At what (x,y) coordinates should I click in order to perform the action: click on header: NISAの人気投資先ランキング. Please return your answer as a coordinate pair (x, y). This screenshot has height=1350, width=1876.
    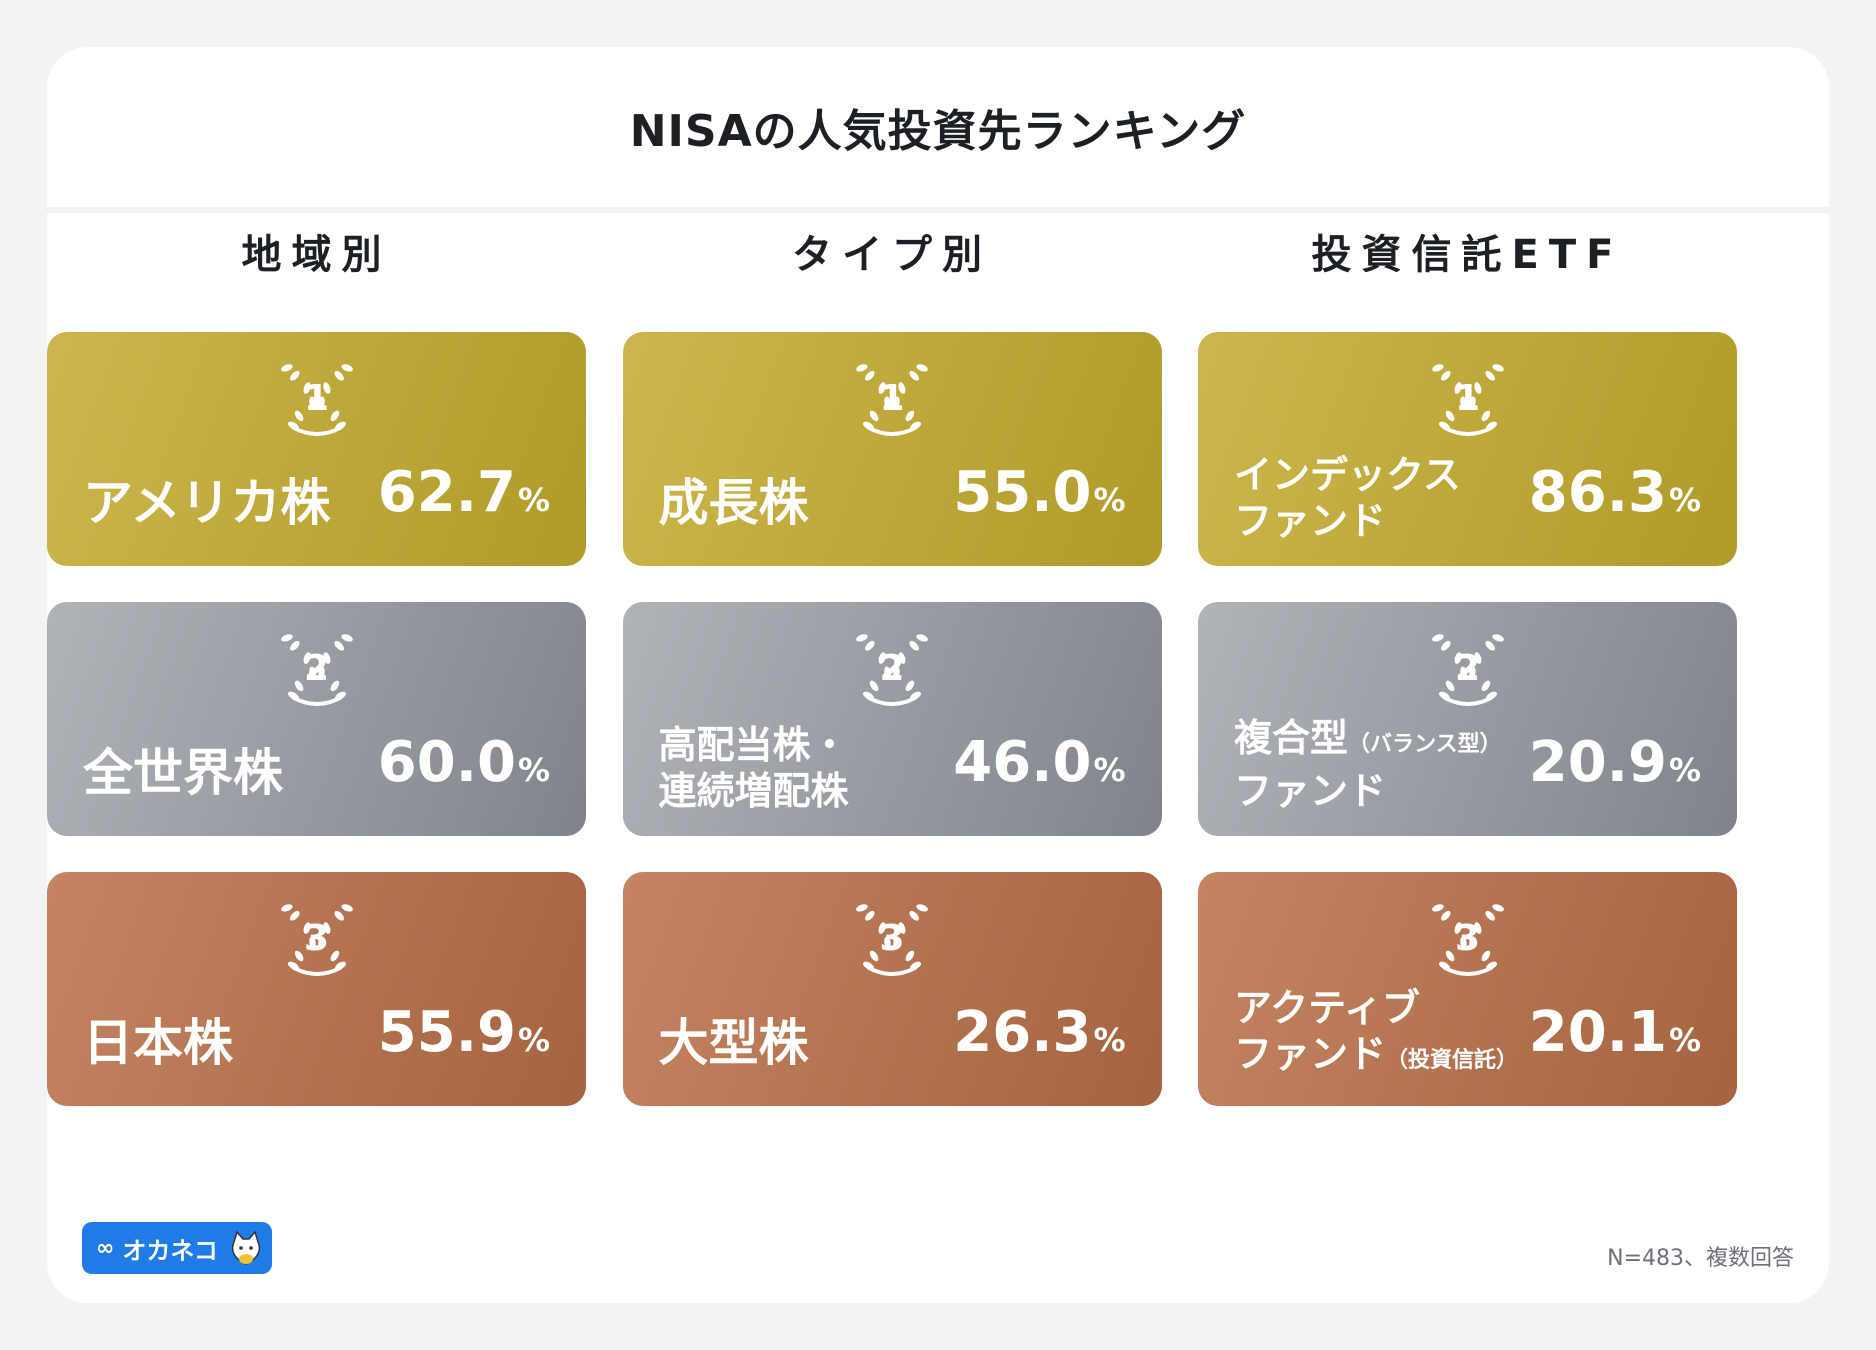
    Looking at the image, I should click on (938, 130).